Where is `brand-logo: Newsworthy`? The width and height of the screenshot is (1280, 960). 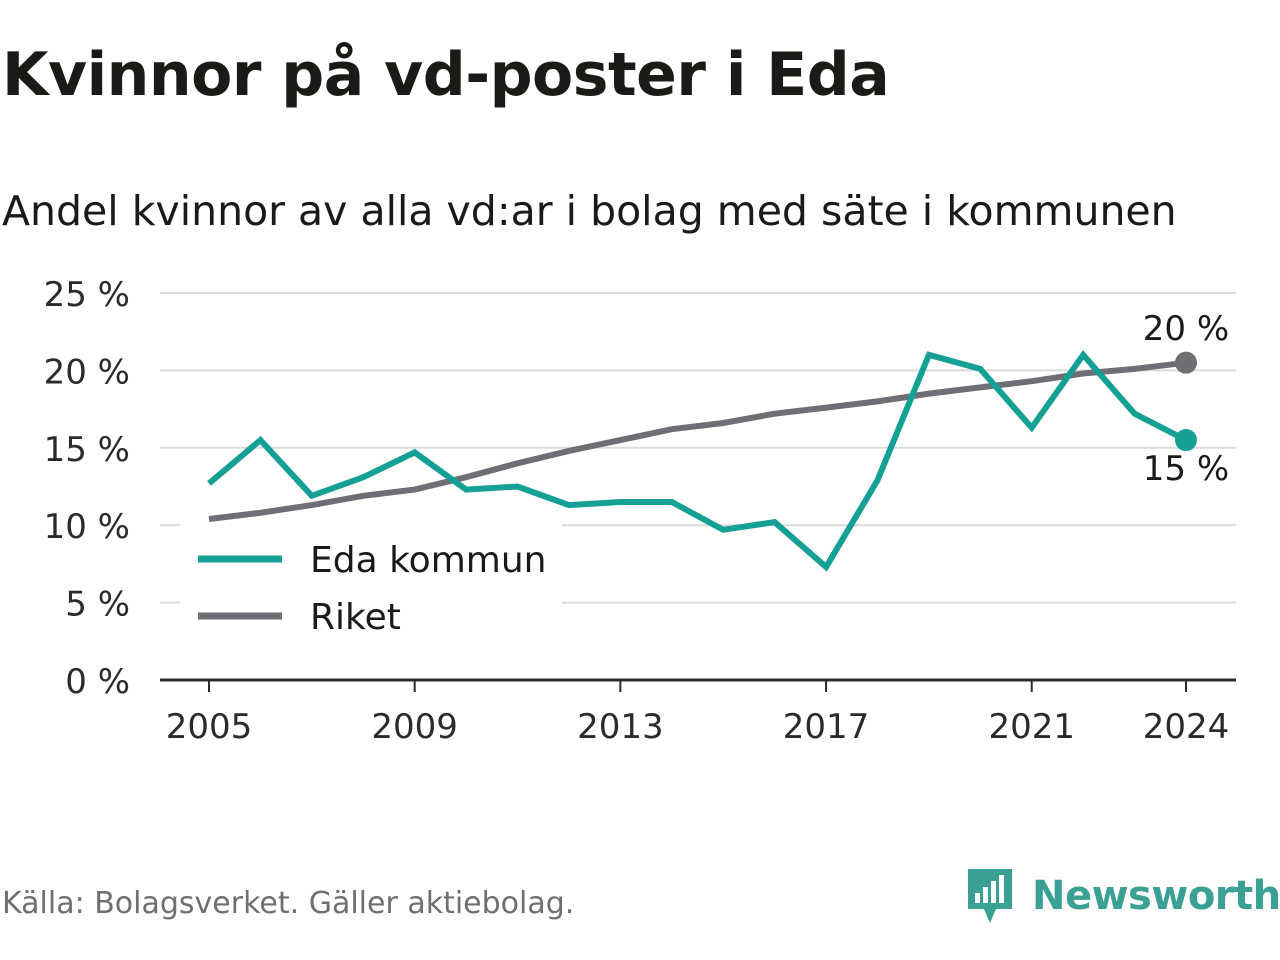
brand-logo: Newsworthy is located at coordinates (1122, 896).